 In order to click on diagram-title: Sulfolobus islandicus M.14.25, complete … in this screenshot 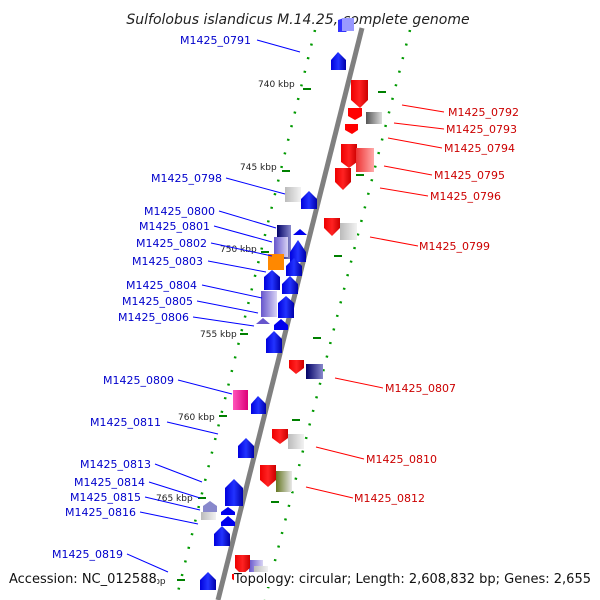, I will do `click(297, 20)`.